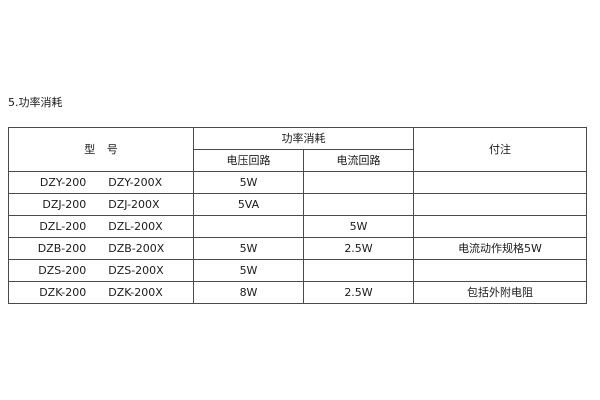 This screenshot has width=600, height=400. I want to click on model-code-variant: DZS-200X, so click(136, 270).